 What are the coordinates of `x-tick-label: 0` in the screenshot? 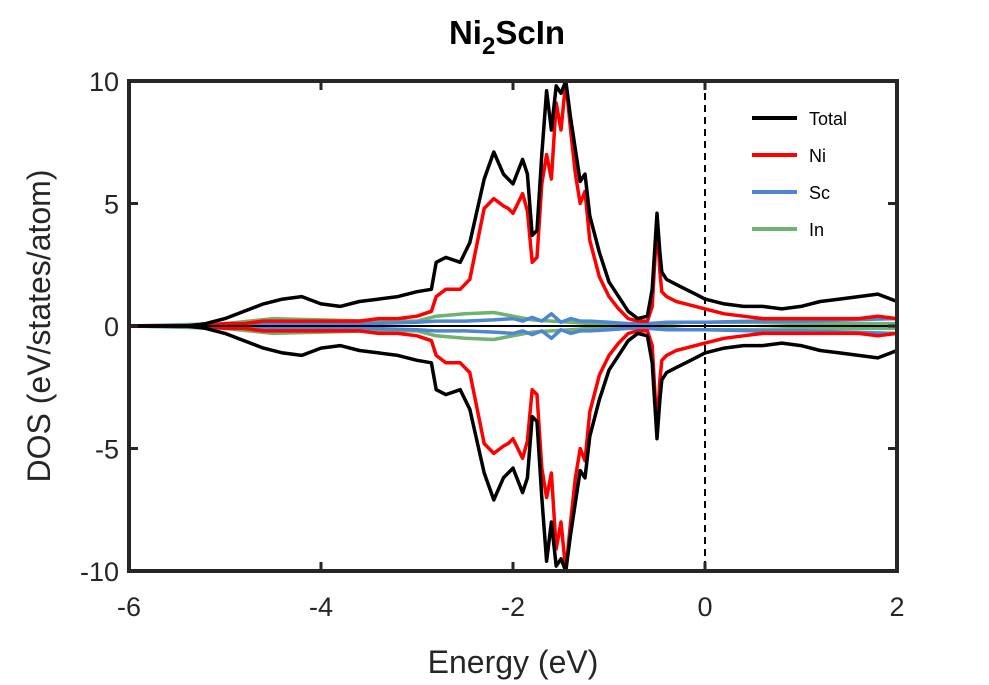 It's located at (704, 607).